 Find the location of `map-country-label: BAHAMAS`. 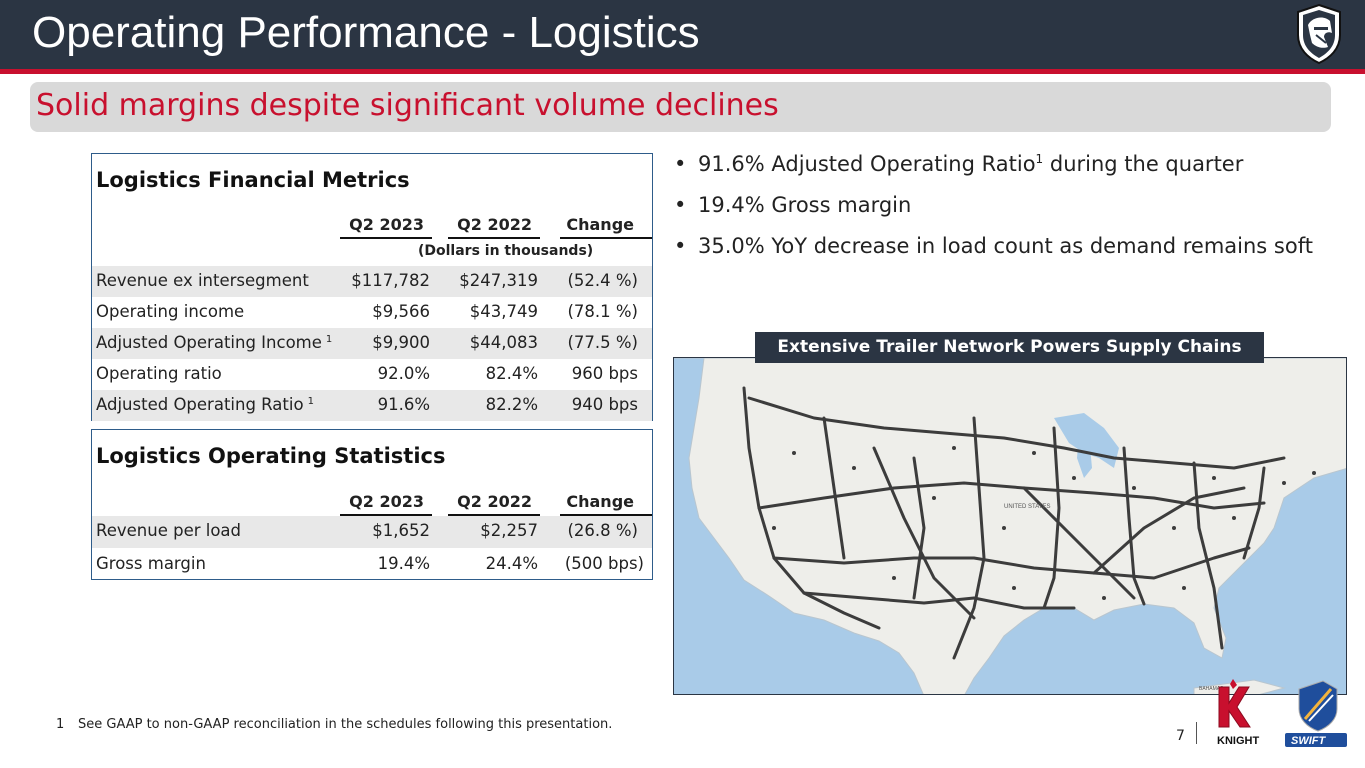

map-country-label: BAHAMAS is located at coordinates (1211, 689).